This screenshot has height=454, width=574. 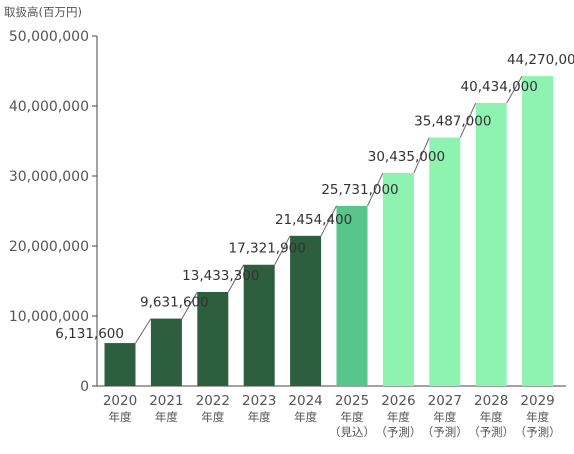 I want to click on data-label: 44,270,000, so click(x=540, y=60).